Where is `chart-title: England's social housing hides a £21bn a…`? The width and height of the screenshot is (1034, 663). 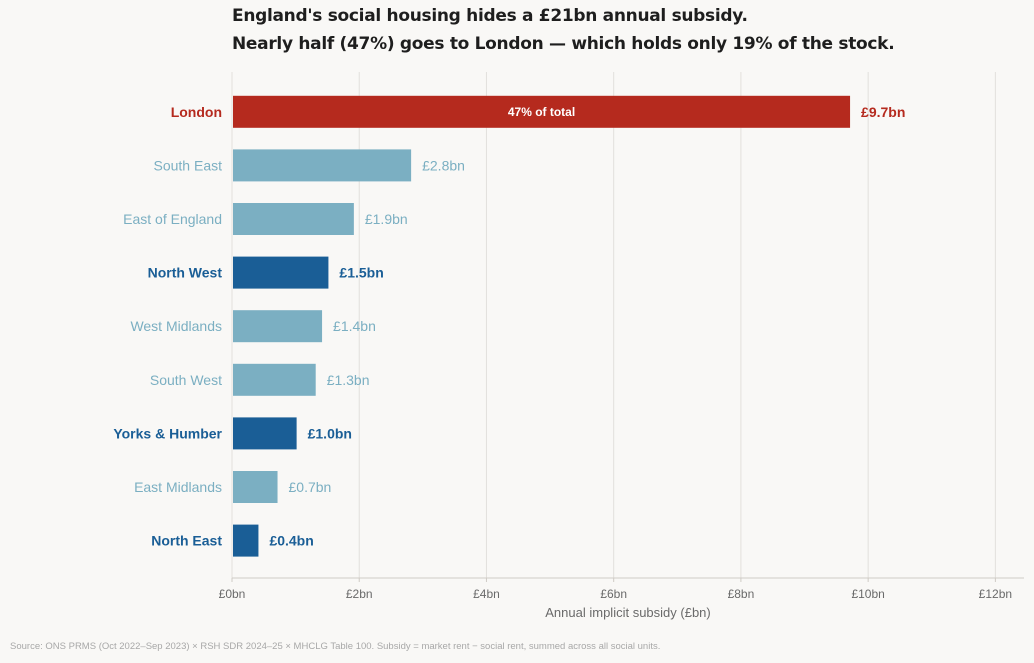 chart-title: England's social housing hides a £21bn a… is located at coordinates (490, 16).